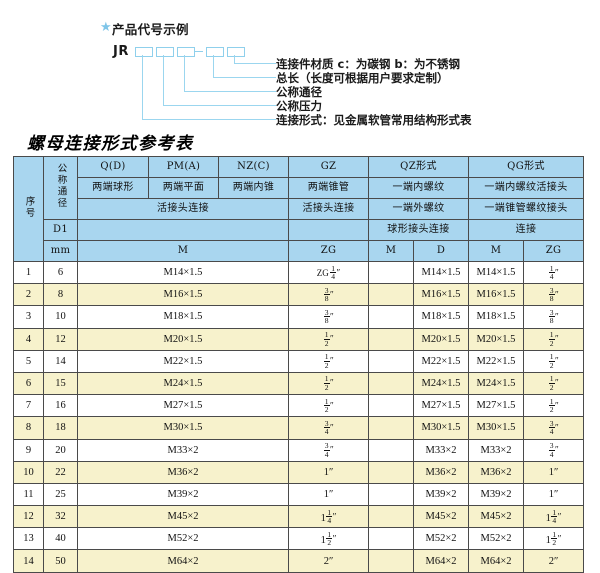 Image resolution: width=600 pixels, height=573 pixels. What do you see at coordinates (328, 539) in the screenshot?
I see `cell-gz-zg: 1 1 2 ″` at bounding box center [328, 539].